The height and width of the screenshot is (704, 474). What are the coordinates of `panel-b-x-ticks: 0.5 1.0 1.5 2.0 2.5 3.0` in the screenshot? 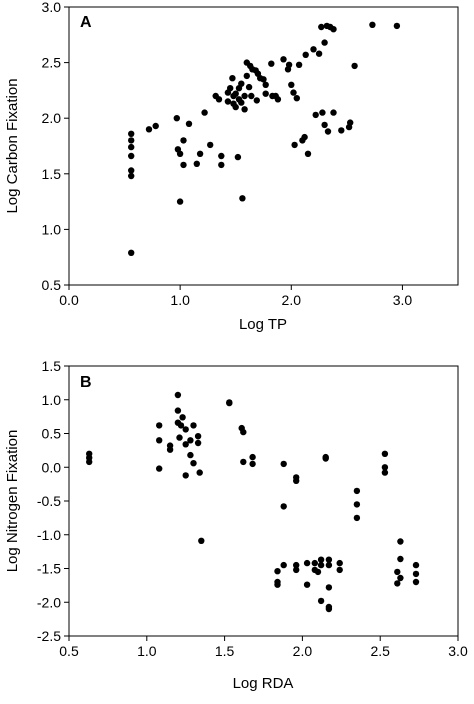 It's located at (263, 647).